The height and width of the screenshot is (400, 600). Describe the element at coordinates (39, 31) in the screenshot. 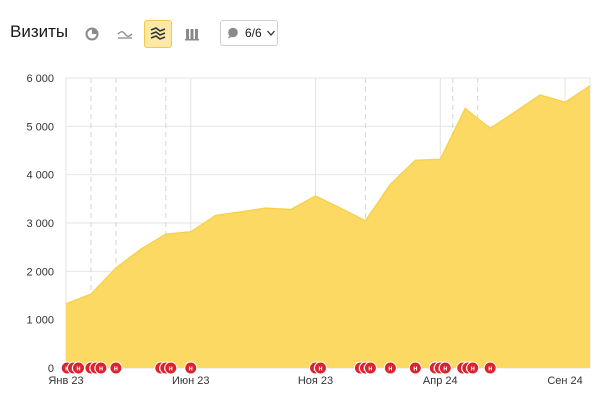

I see `chart-title: Визиты` at that location.